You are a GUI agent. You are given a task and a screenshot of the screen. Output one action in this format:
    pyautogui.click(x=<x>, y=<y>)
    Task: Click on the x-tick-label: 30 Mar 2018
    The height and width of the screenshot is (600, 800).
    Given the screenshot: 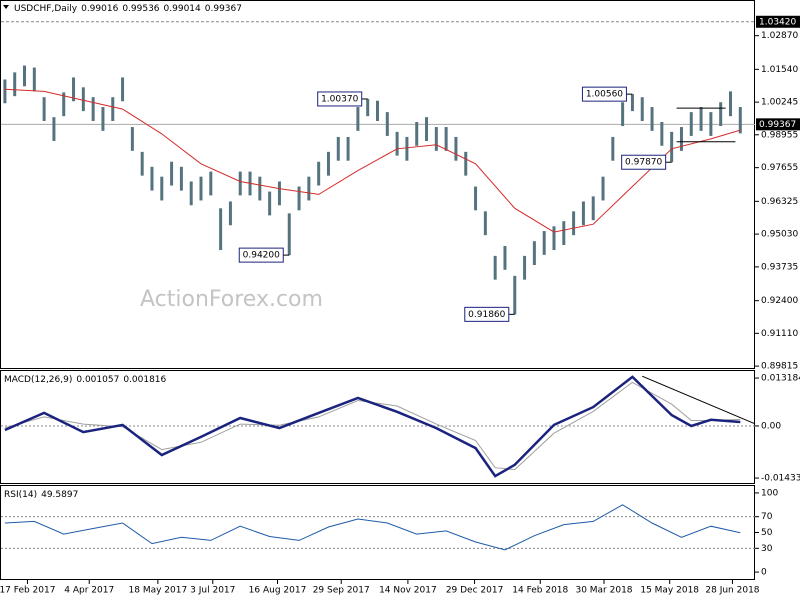 What is the action you would take?
    pyautogui.click(x=603, y=591)
    